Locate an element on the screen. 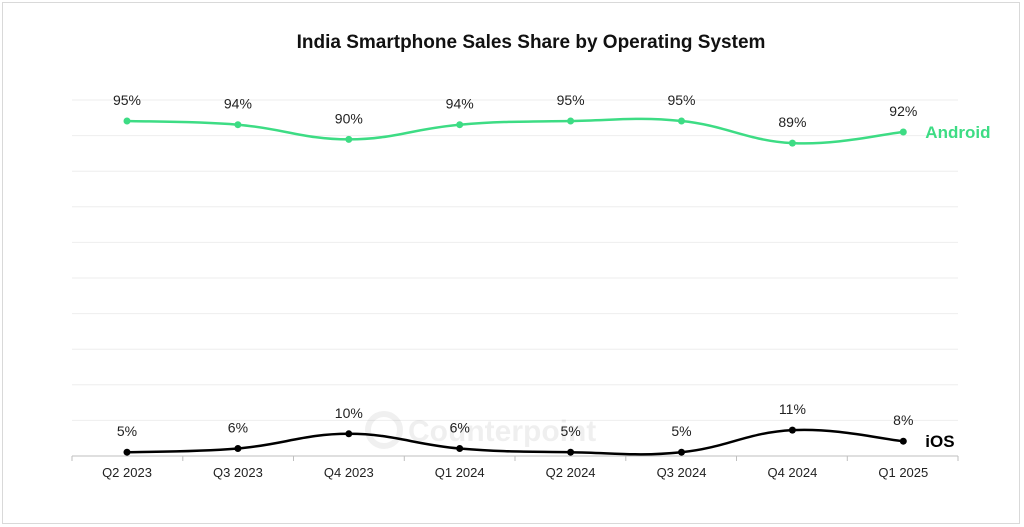 This screenshot has width=1024, height=527. watermark: Counterpoint is located at coordinates (480, 430).